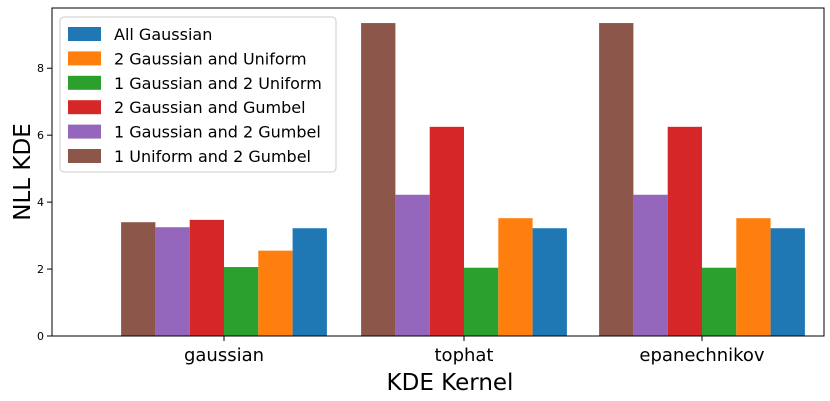 The width and height of the screenshot is (830, 401). I want to click on x-tick-label-tophat: tophat, so click(464, 355).